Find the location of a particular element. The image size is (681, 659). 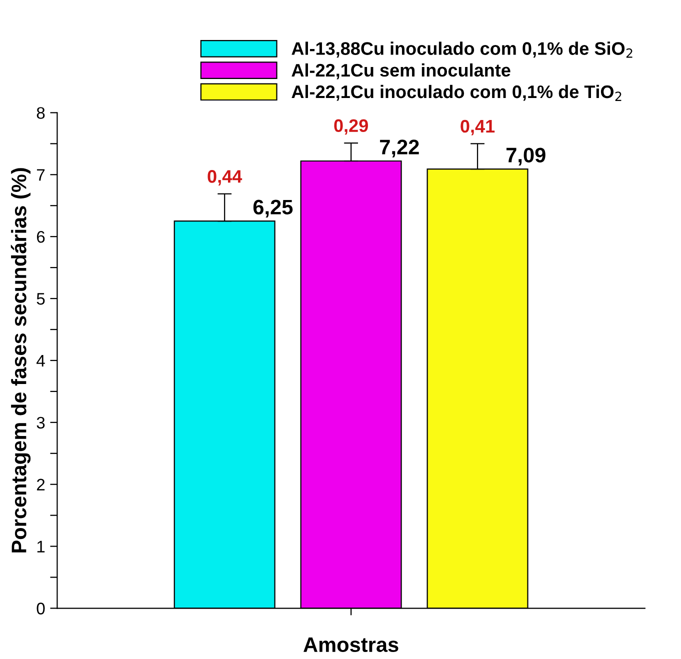

x-axis-title: Amostras is located at coordinates (351, 644).